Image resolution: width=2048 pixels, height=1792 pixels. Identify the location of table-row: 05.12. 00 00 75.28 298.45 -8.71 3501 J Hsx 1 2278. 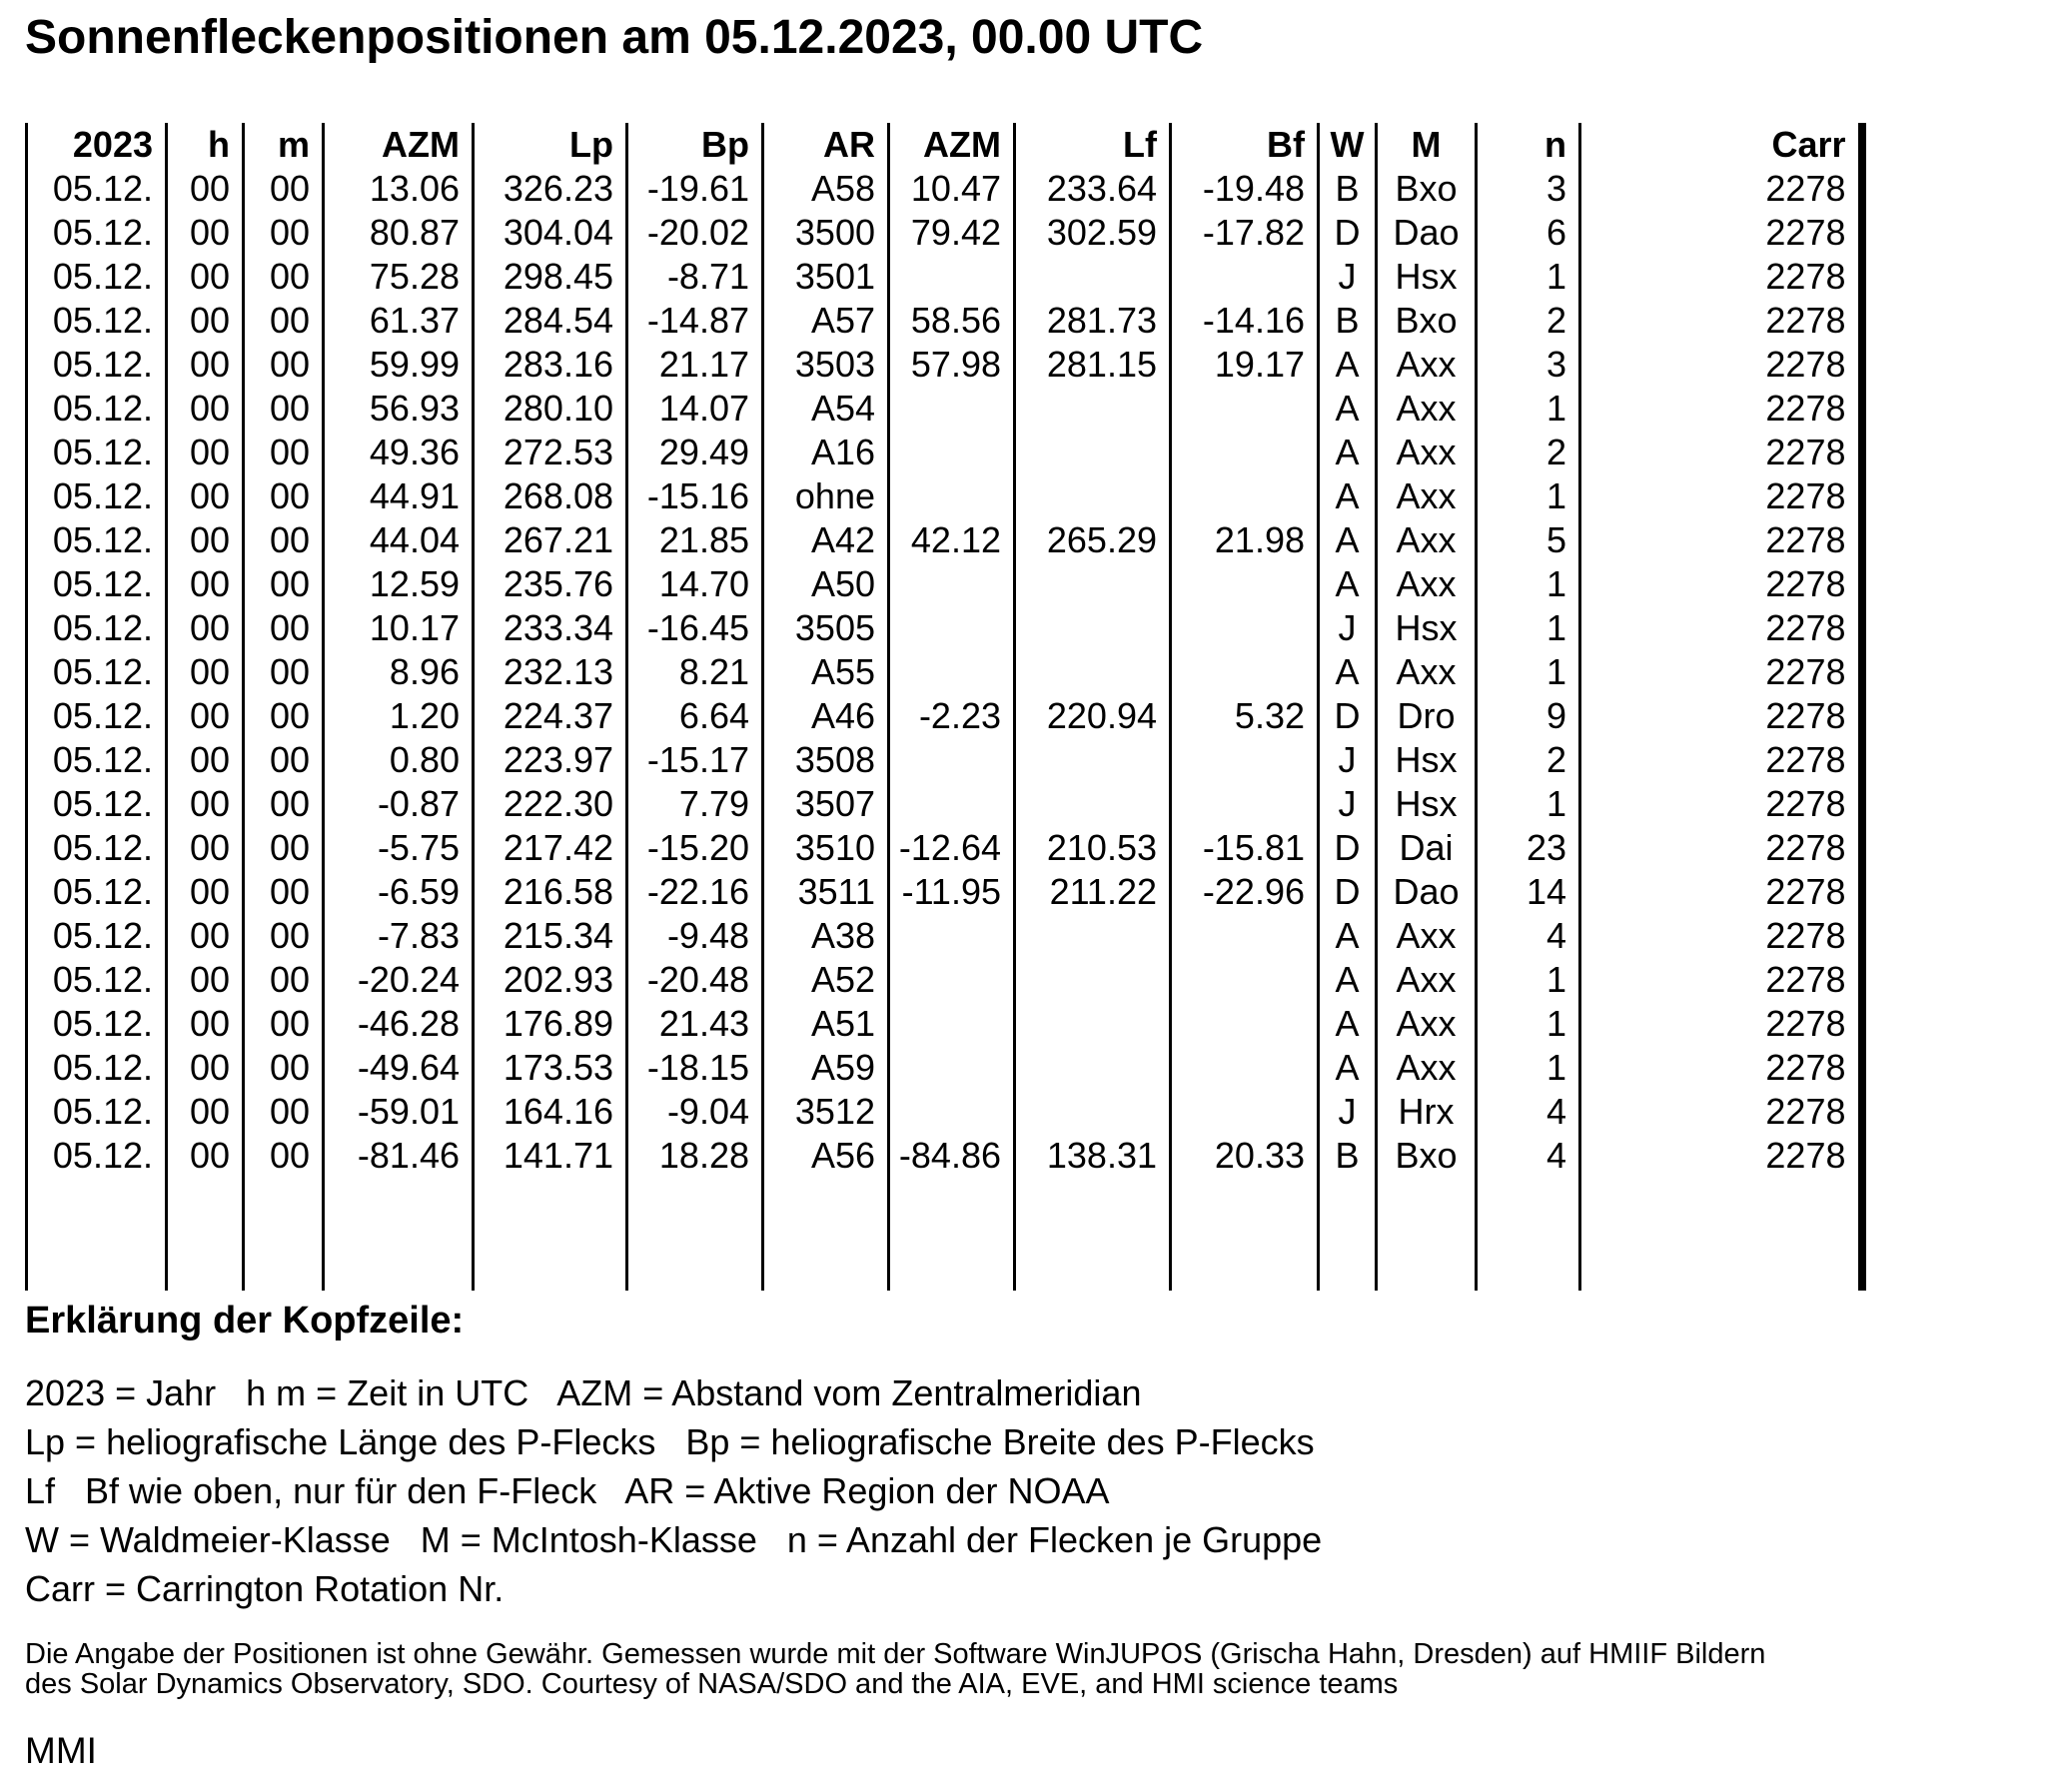
(945, 277).